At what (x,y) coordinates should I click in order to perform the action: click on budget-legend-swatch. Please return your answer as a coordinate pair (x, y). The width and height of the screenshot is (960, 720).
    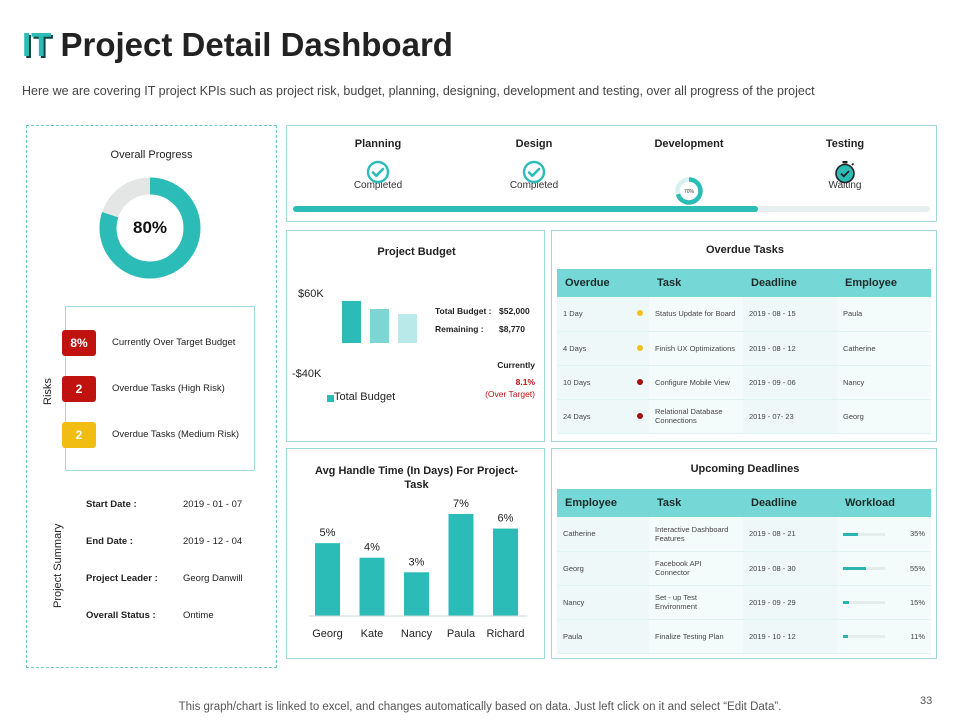
    Looking at the image, I should click on (330, 398).